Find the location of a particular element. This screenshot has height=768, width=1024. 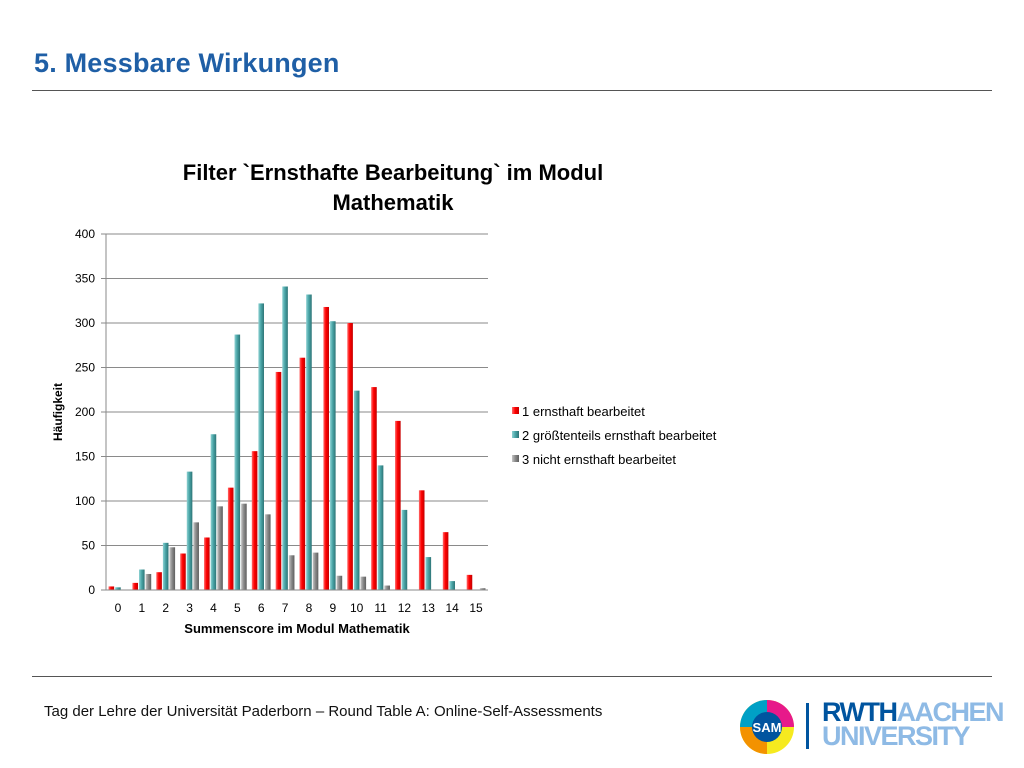

y-tick-label: 250 is located at coordinates (85, 368).